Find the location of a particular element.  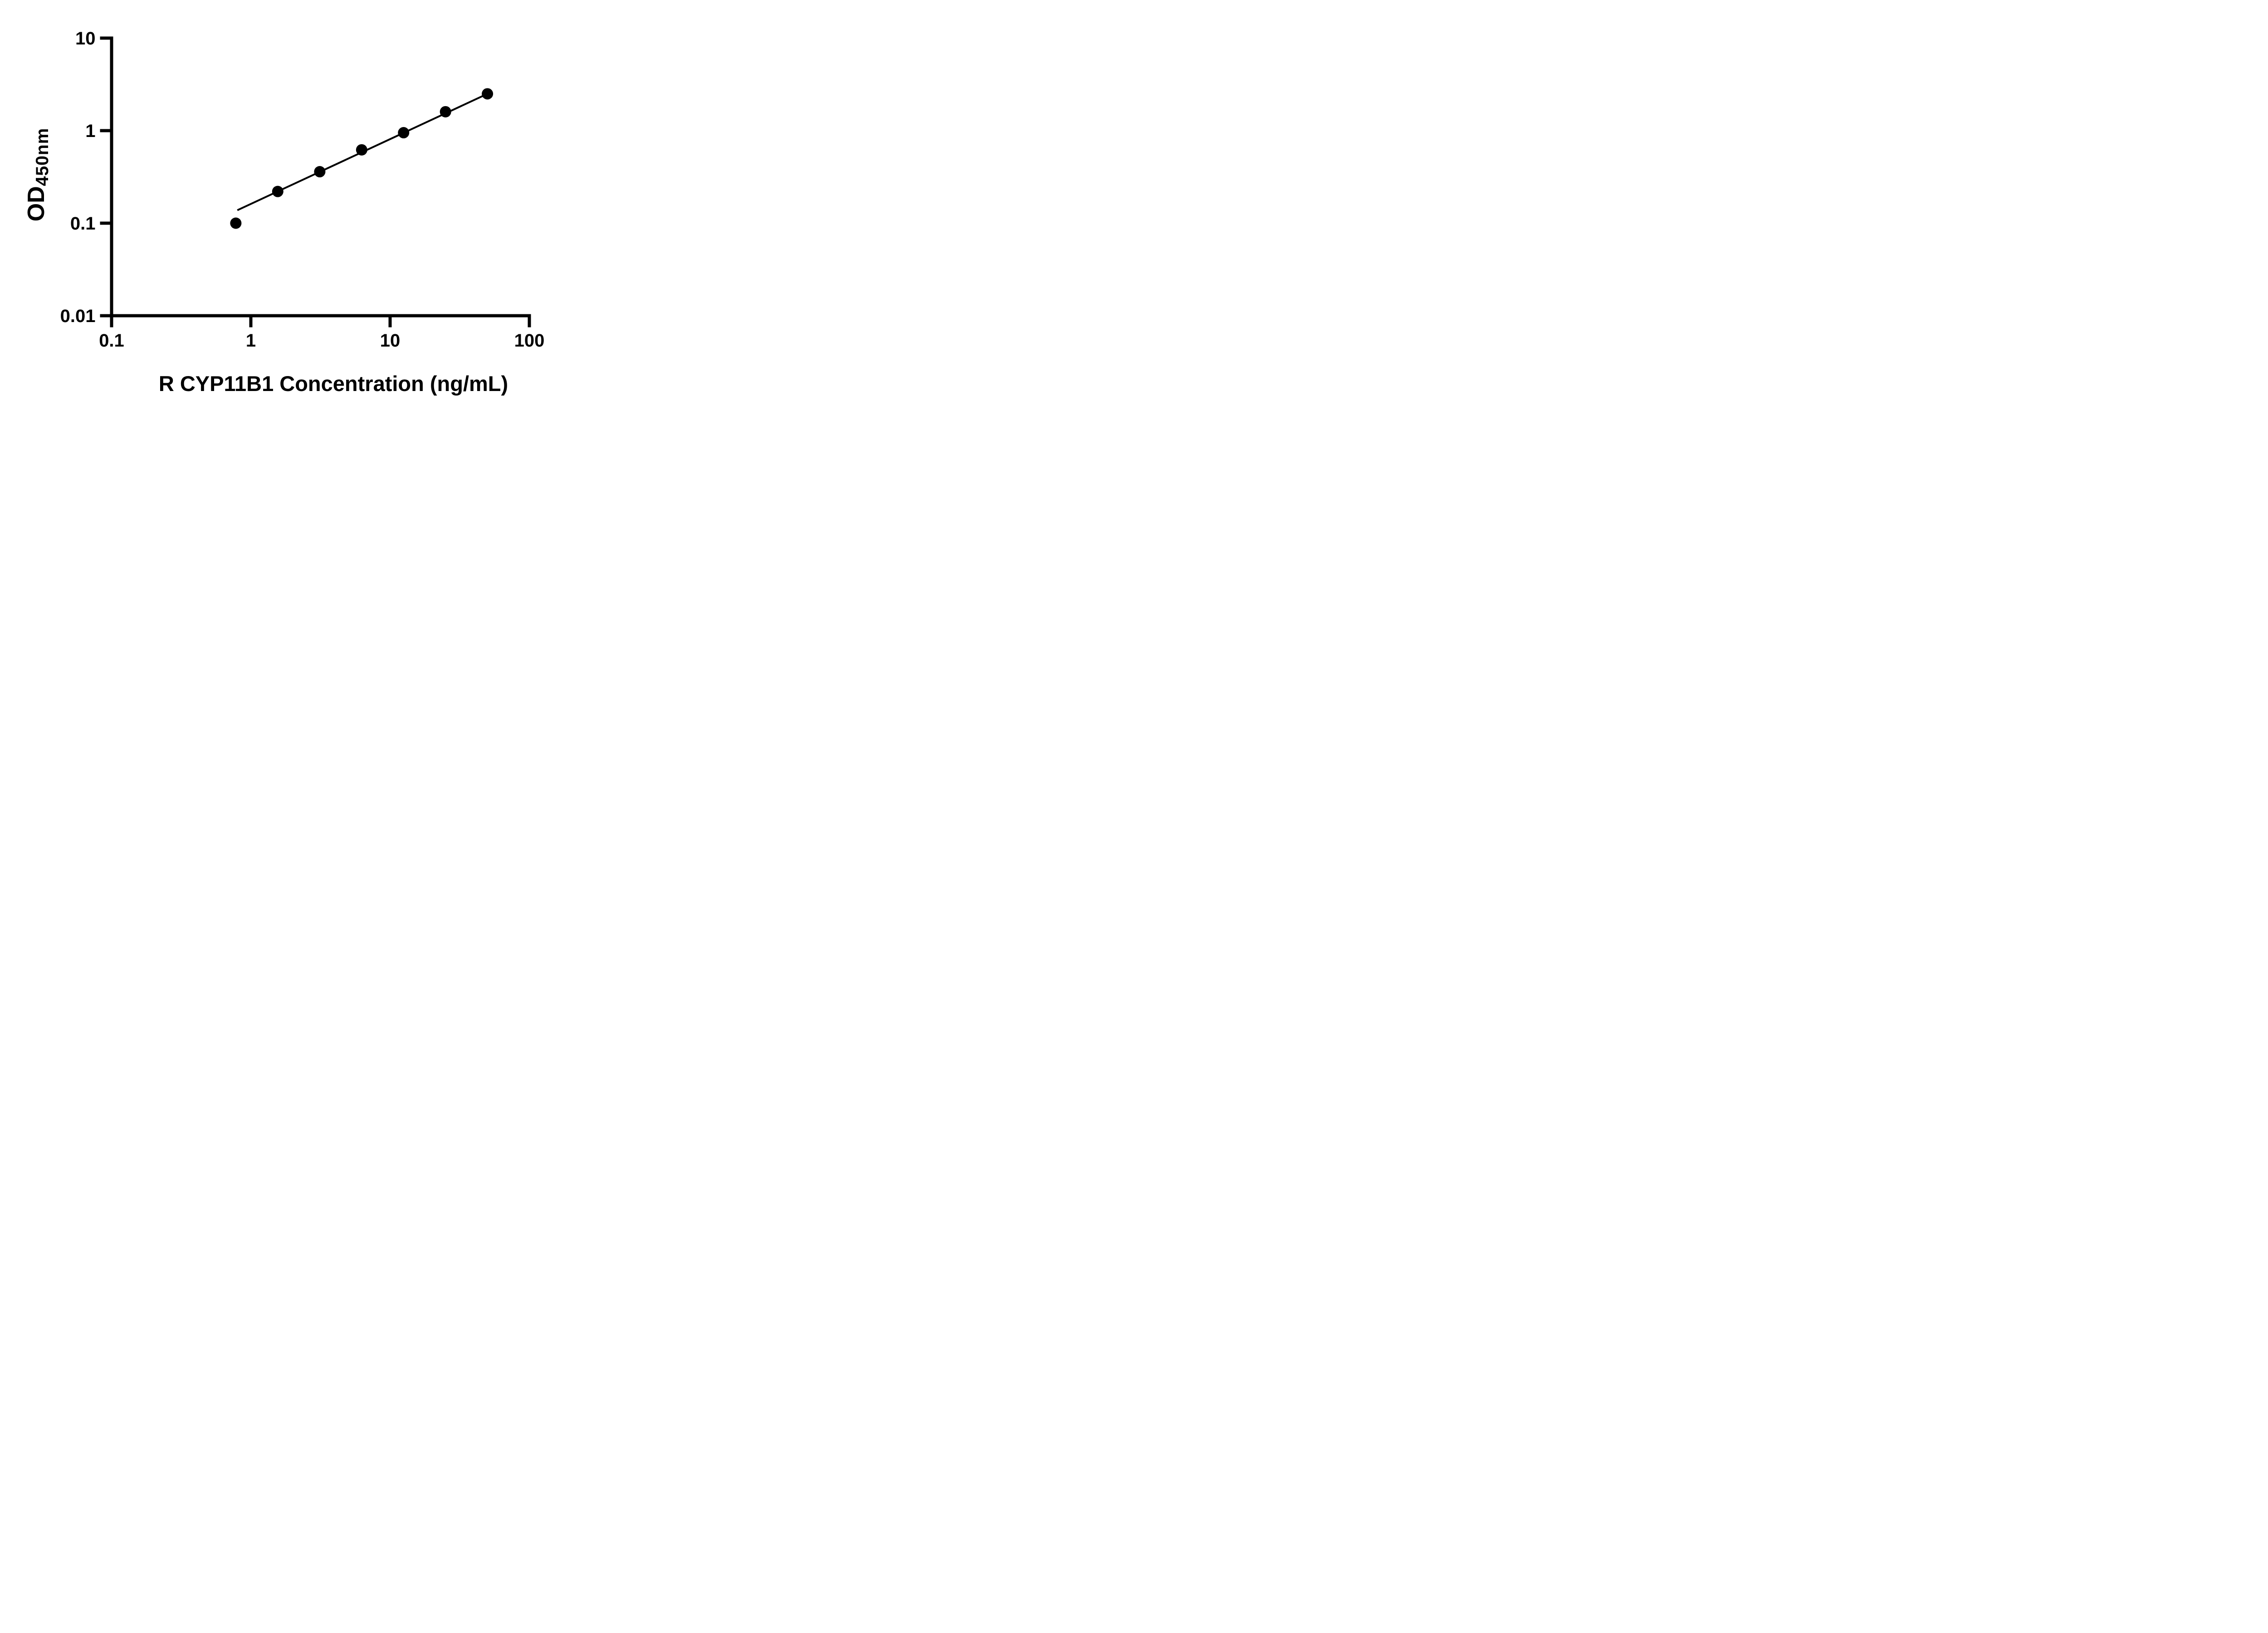

y-tick-label: 0.01 is located at coordinates (78, 316).